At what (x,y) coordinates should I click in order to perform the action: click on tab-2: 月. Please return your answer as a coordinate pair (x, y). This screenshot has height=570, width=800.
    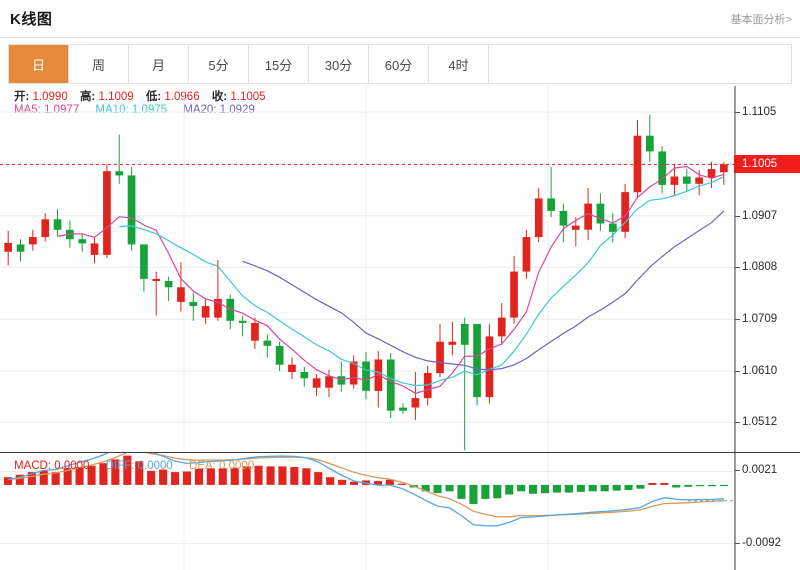
    Looking at the image, I should click on (159, 64).